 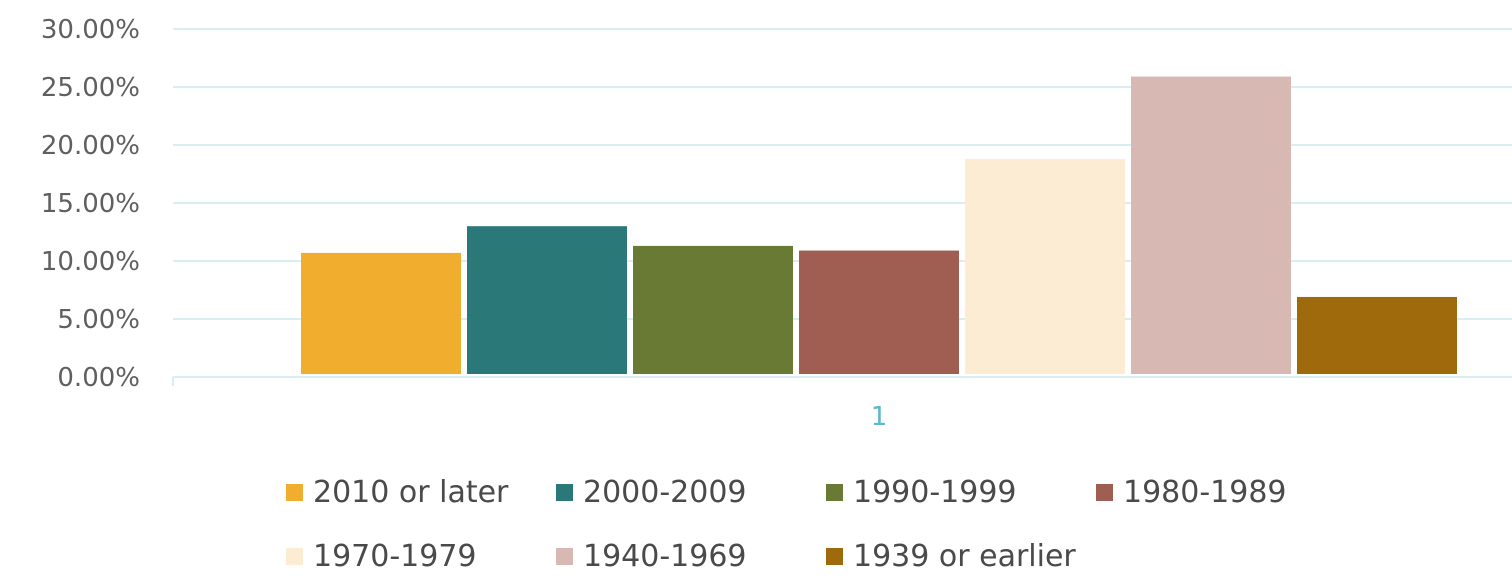 I want to click on legend-item: 1939 or earlier, so click(x=951, y=556).